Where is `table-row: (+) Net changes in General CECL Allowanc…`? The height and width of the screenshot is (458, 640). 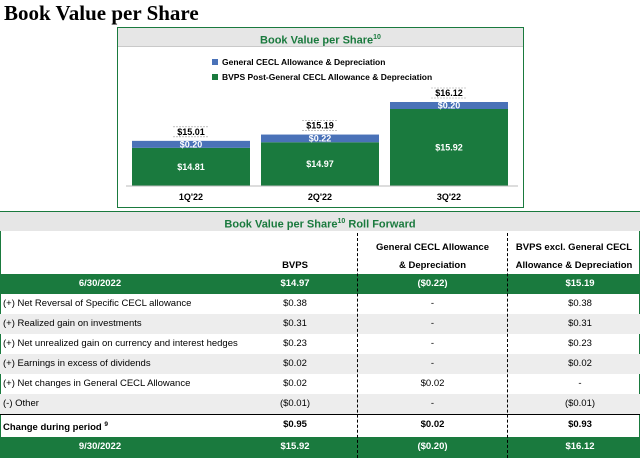 table-row: (+) Net changes in General CECL Allowanc… is located at coordinates (320, 384).